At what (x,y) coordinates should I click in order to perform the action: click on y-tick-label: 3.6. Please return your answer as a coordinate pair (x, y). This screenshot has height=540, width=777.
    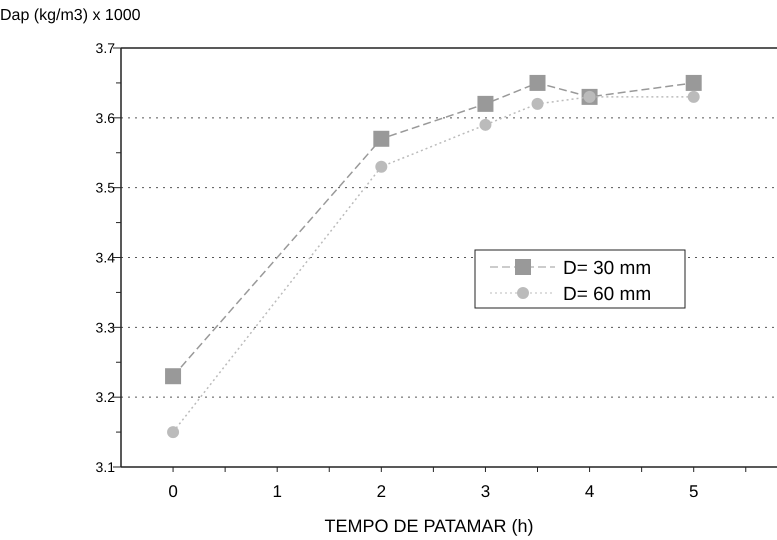
    Looking at the image, I should click on (106, 118).